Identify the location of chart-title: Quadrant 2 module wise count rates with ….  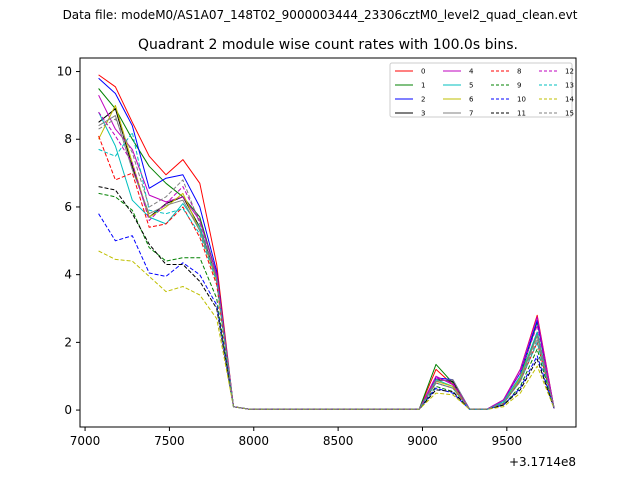
(328, 45).